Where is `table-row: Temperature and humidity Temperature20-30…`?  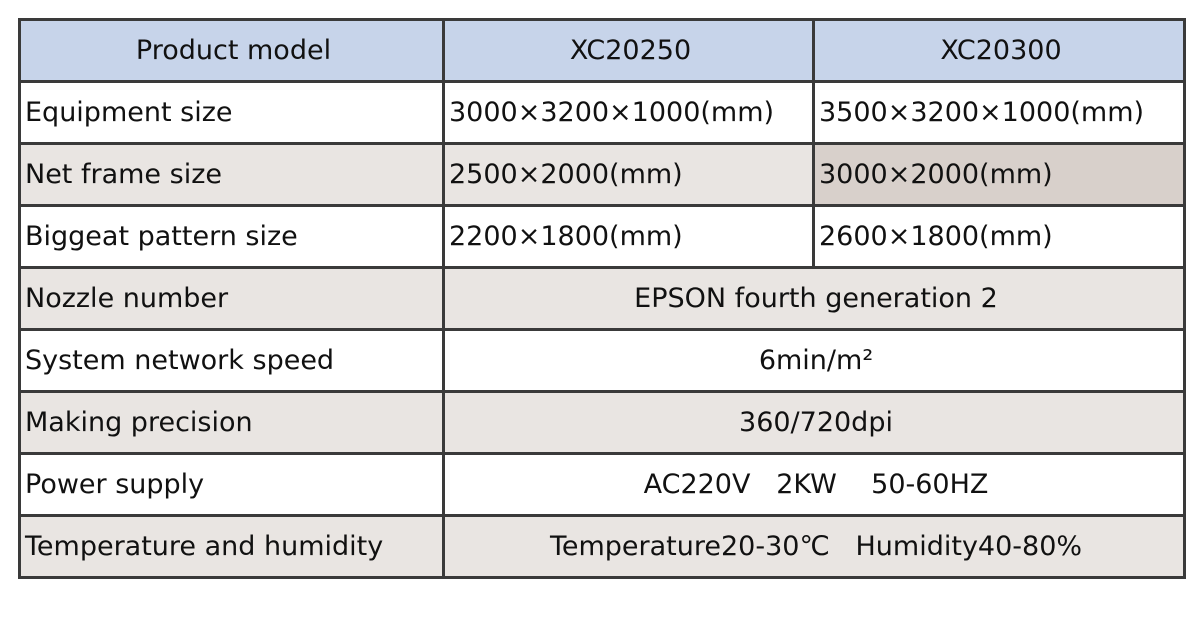 table-row: Temperature and humidity Temperature20-30… is located at coordinates (602, 546).